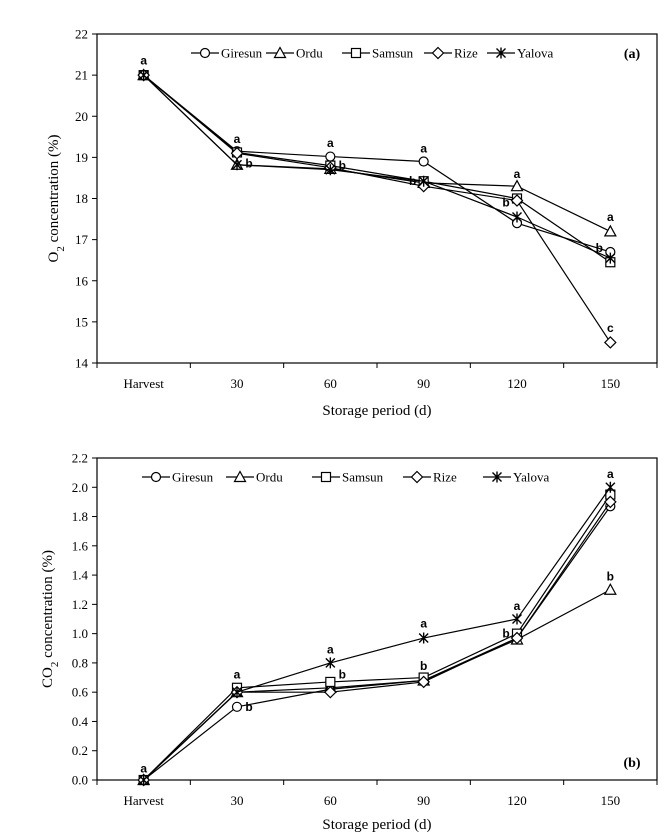 The height and width of the screenshot is (838, 669). What do you see at coordinates (80, 721) in the screenshot?
I see `y-tick-label: 0.4` at bounding box center [80, 721].